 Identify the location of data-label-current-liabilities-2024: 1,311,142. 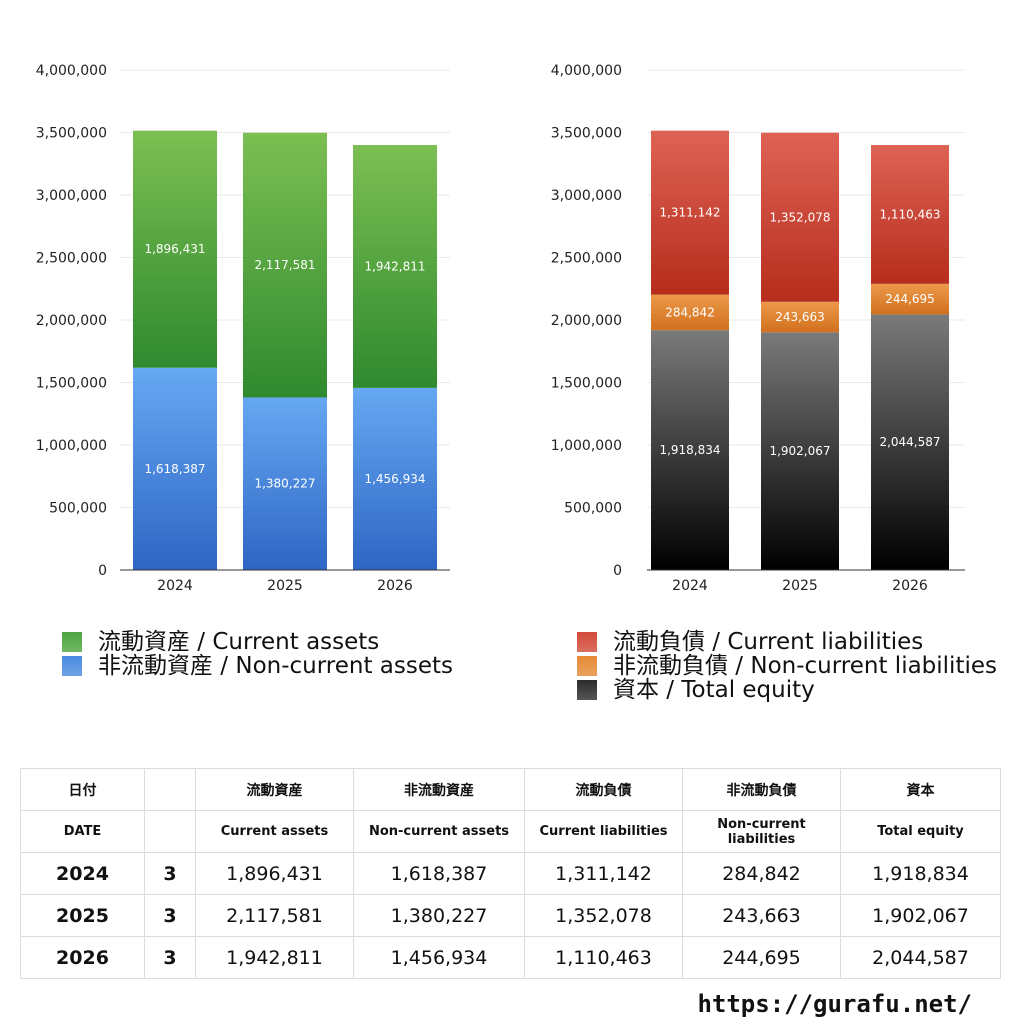
(689, 213).